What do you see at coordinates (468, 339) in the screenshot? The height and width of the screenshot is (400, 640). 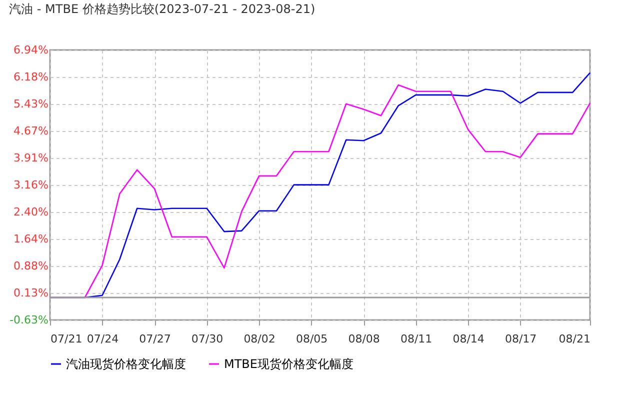 I see `x-tick-label: 08/14` at bounding box center [468, 339].